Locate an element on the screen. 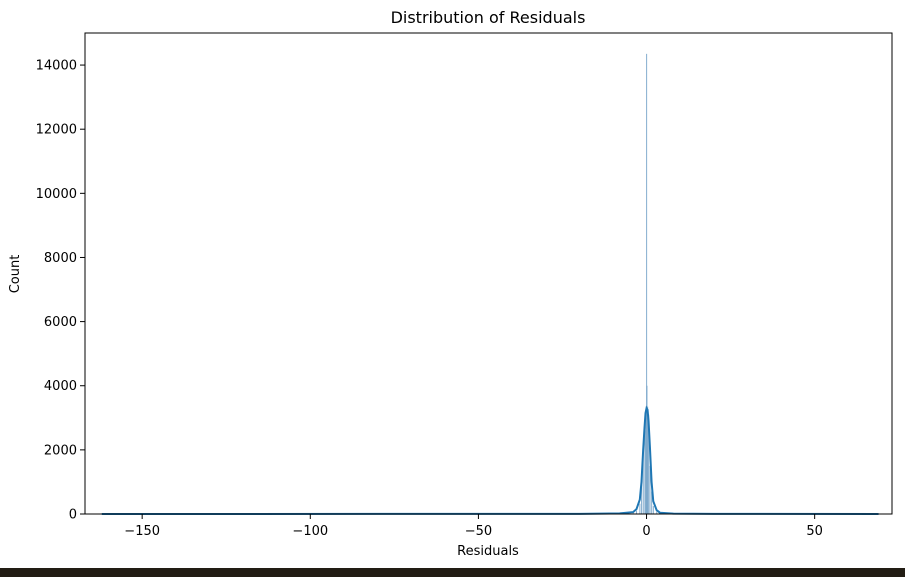 Image resolution: width=905 pixels, height=577 pixels. y-tick-label: 0 is located at coordinates (73, 515).